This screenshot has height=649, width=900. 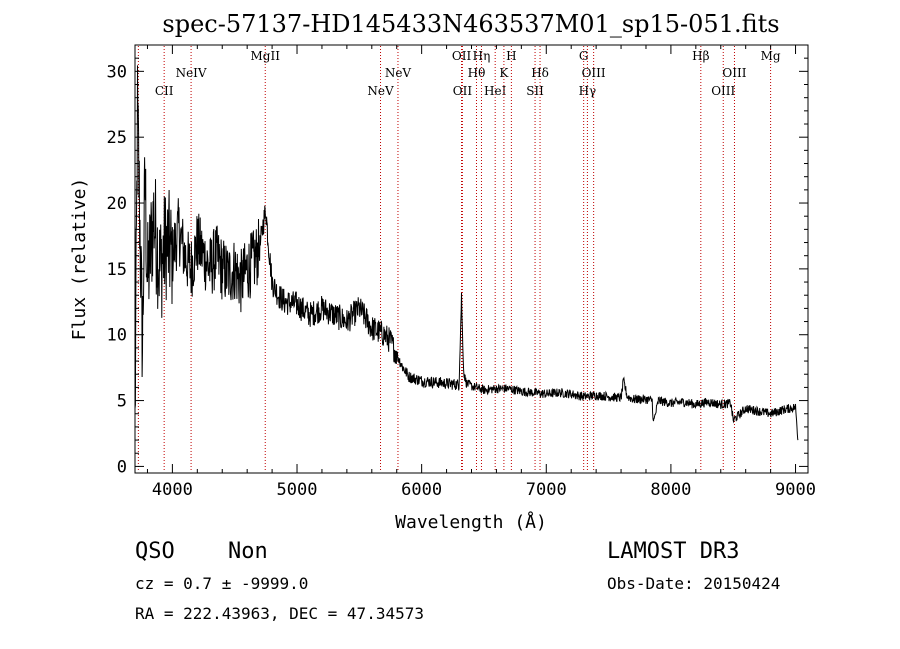 I want to click on survey-name: LAMOST DR3, so click(x=673, y=551).